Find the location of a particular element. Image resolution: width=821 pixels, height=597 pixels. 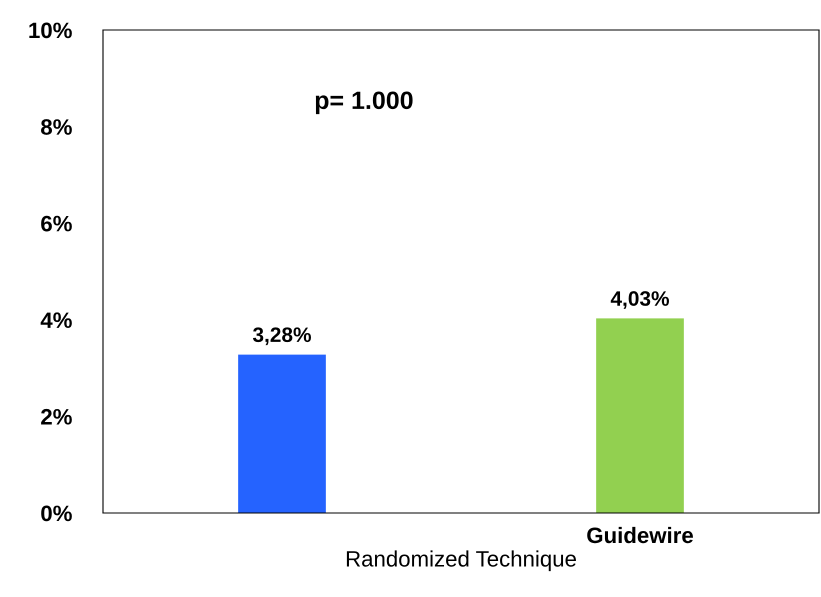

y-tick-label: 2% is located at coordinates (56, 416).